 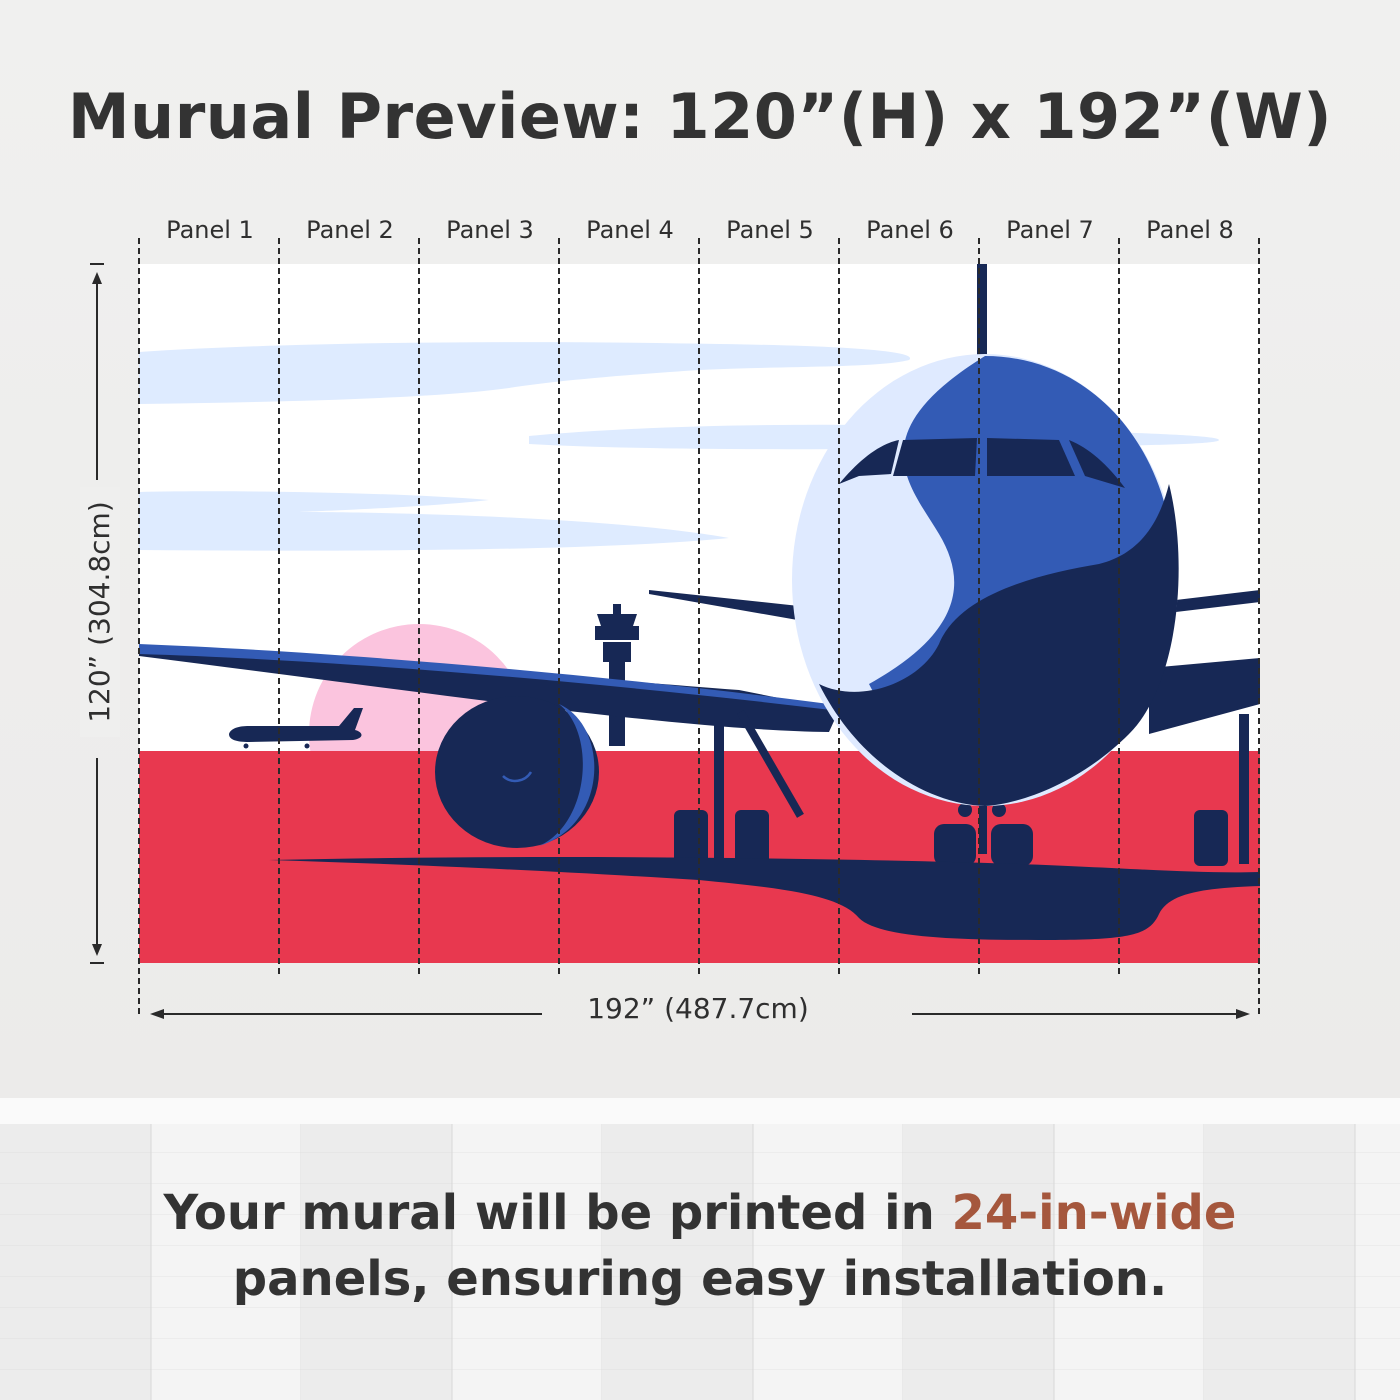 I want to click on left-engine, so click(x=517, y=772).